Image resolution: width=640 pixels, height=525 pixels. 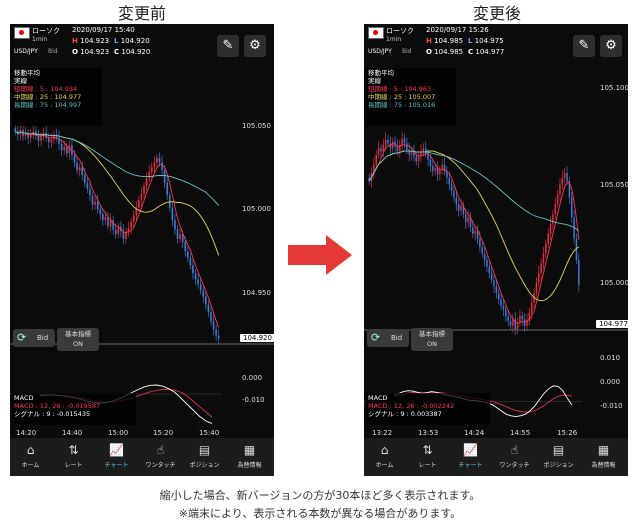 What do you see at coordinates (428, 433) in the screenshot?
I see `time-label: 13:53` at bounding box center [428, 433].